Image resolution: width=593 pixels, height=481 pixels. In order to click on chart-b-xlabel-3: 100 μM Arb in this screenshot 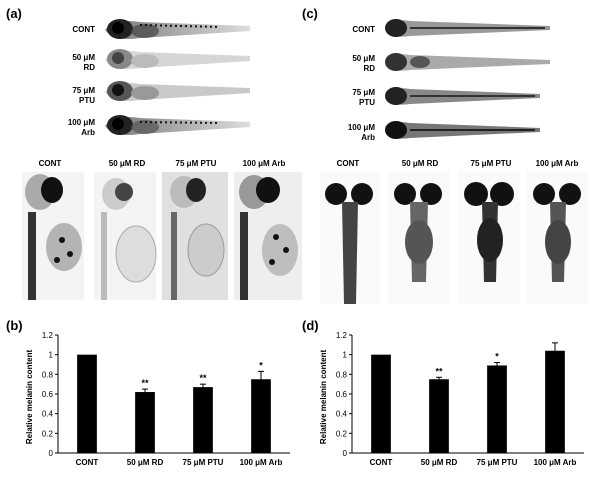, I will do `click(261, 462)`.